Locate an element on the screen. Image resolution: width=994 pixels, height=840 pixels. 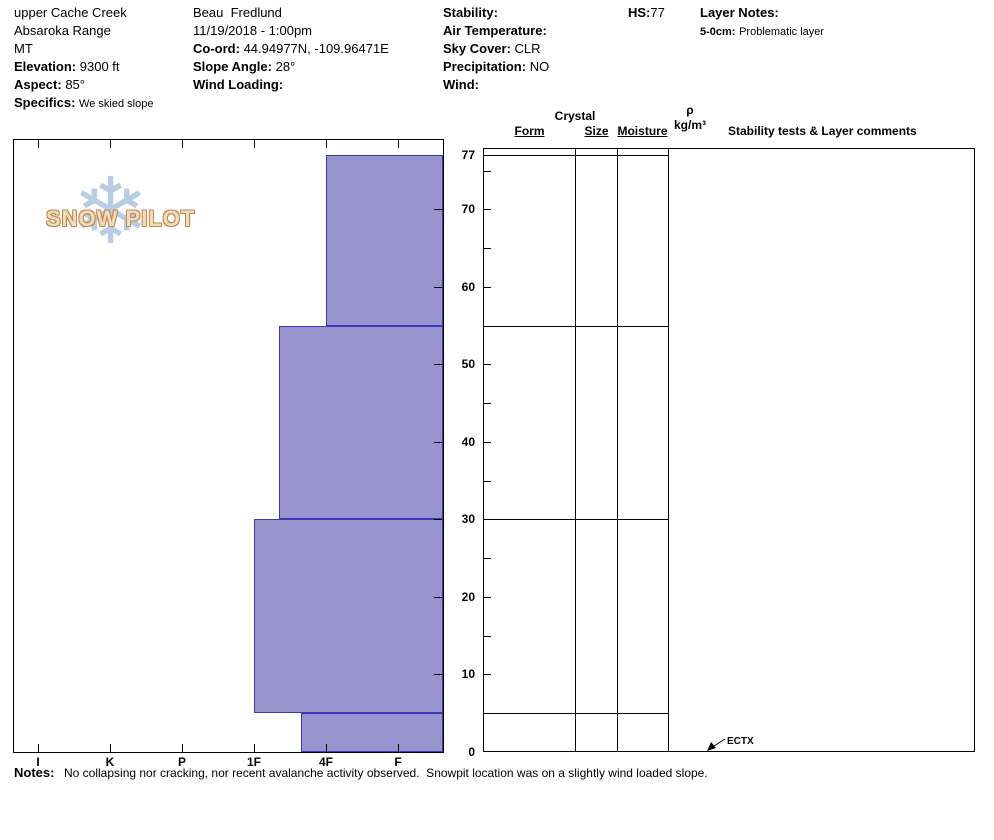
layer-note-text: Problematic layer is located at coordinates (782, 32).